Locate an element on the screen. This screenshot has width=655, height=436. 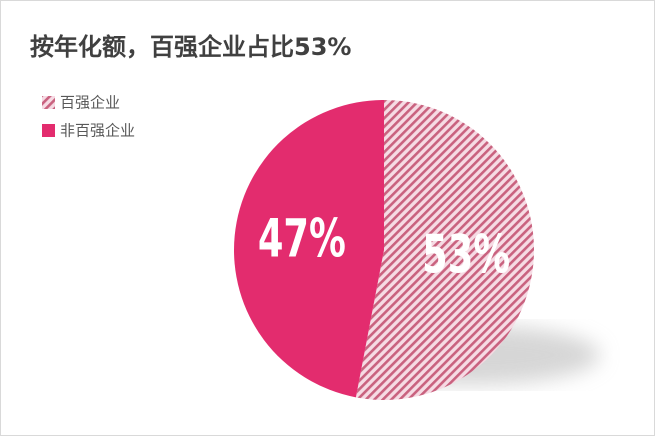
legend-label: 非百强企业 is located at coordinates (97, 131).